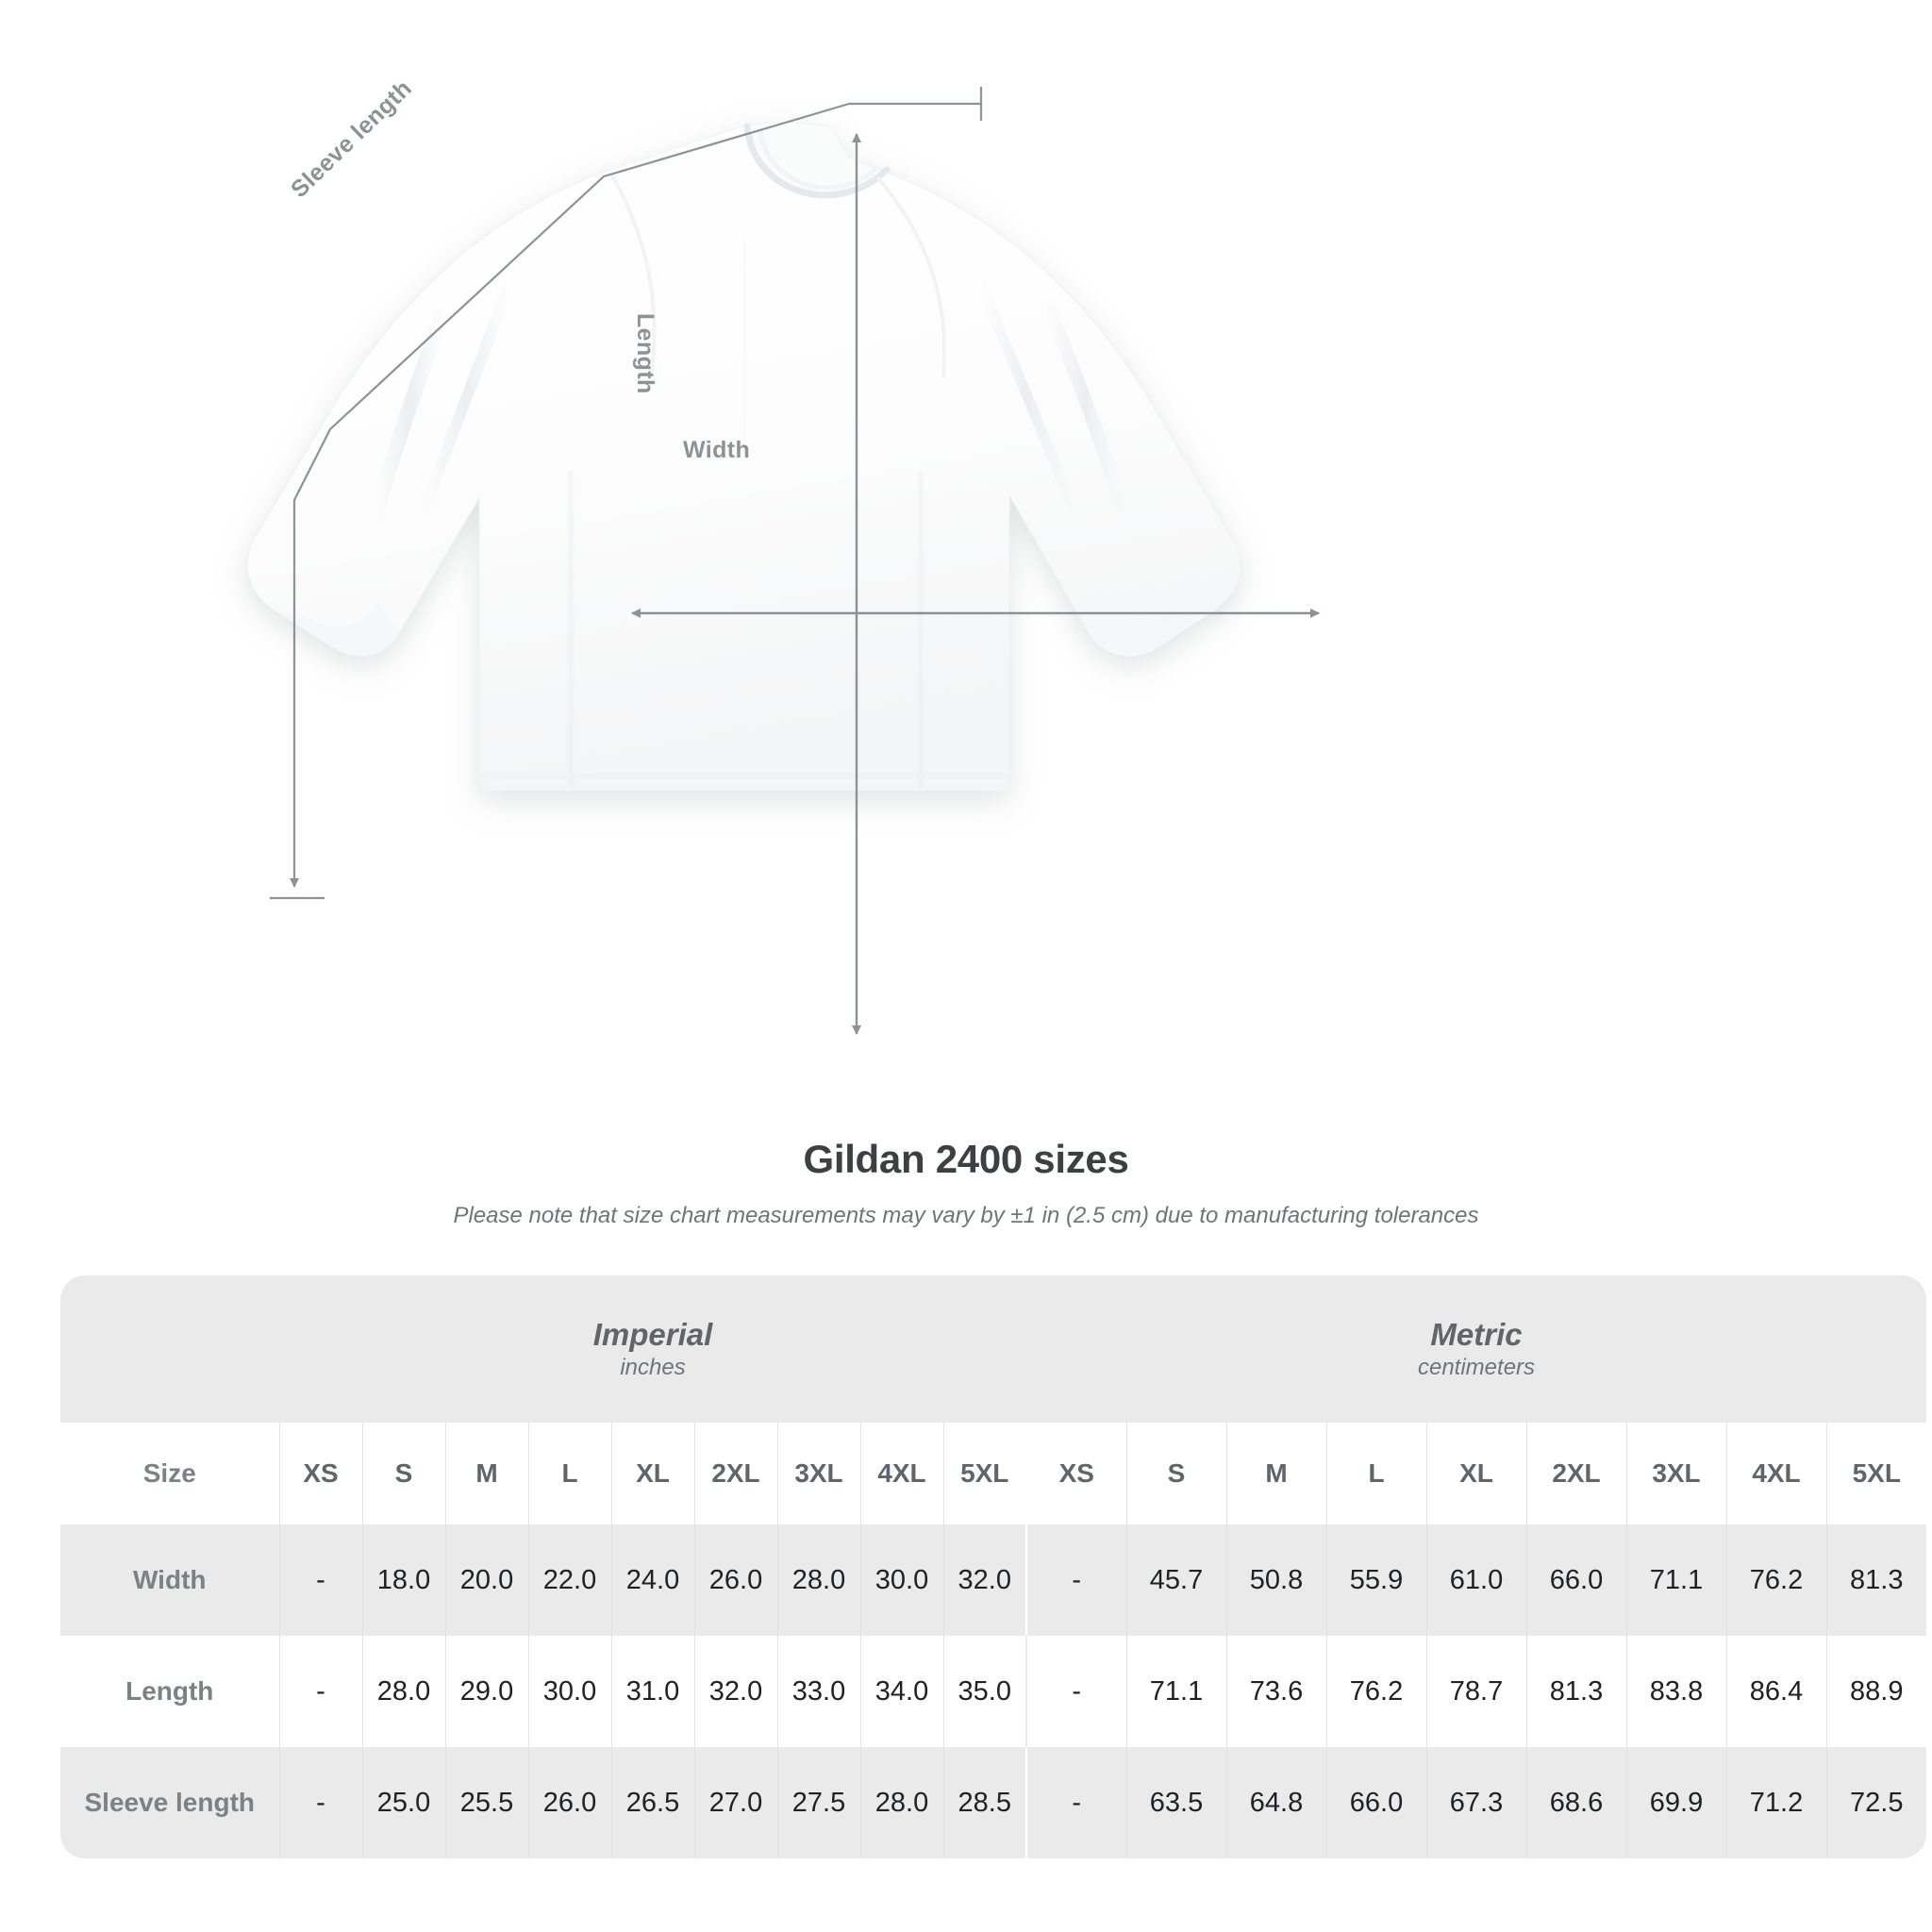  Describe the element at coordinates (1675, 1473) in the screenshot. I see `size-col-metric-3xl: 3XL` at that location.